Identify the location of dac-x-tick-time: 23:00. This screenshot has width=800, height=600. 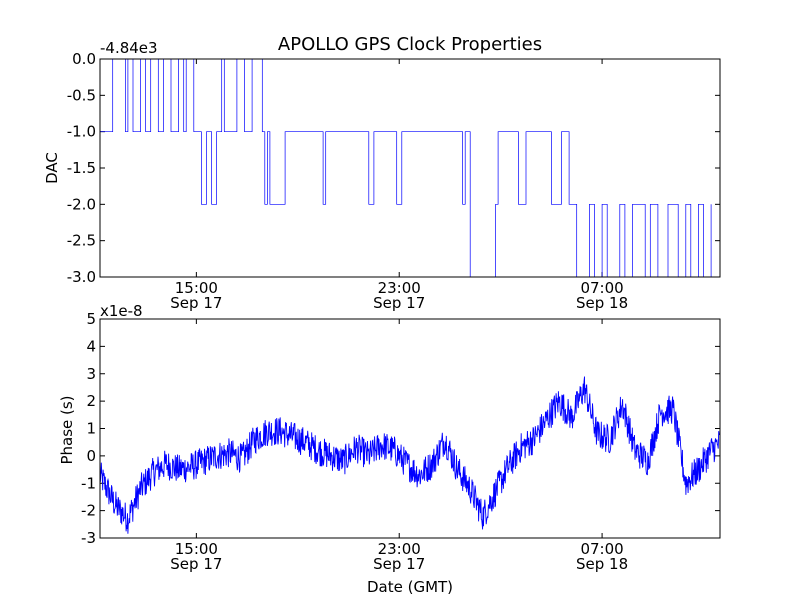
(399, 288).